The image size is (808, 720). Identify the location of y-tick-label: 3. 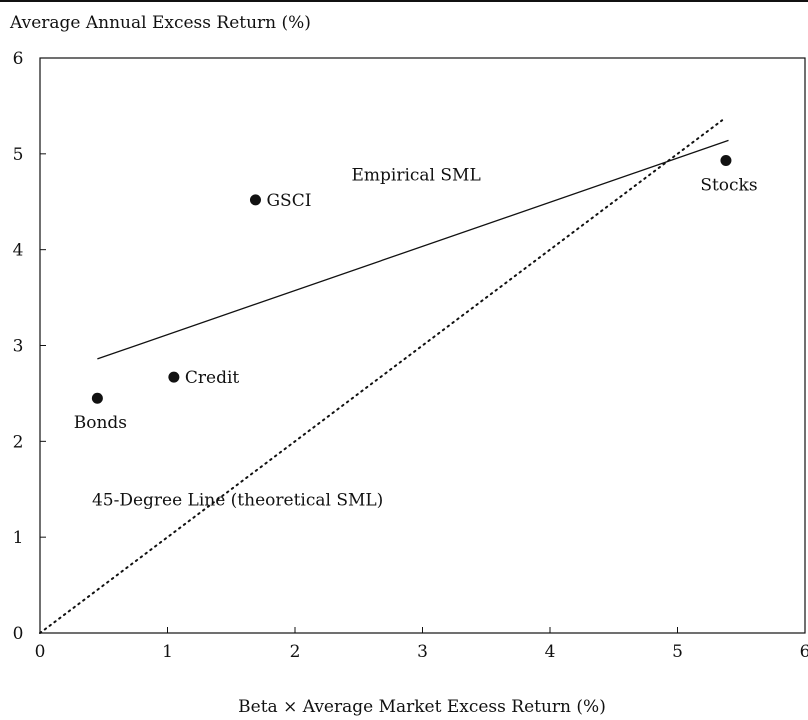
(18, 347).